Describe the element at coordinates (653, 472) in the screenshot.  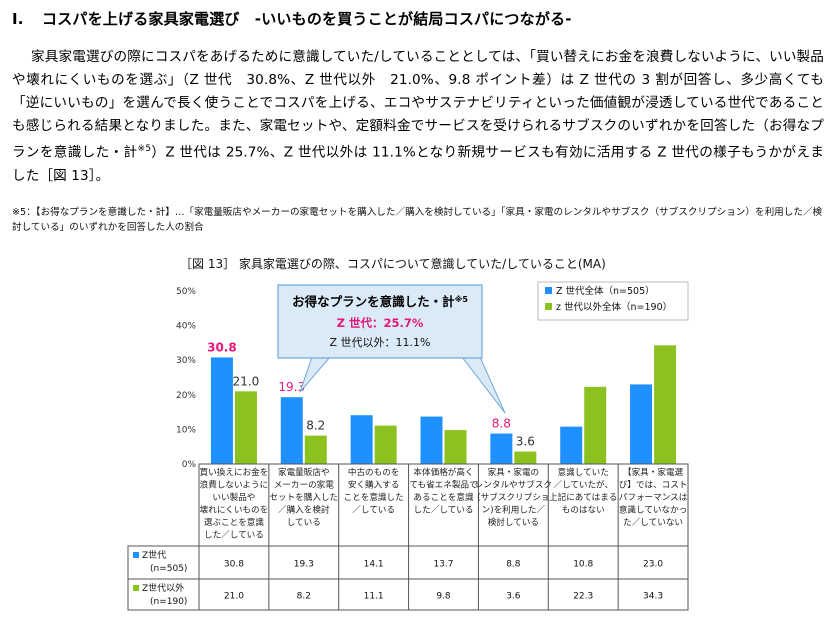
I see `category-label: 【家具・家電選` at that location.